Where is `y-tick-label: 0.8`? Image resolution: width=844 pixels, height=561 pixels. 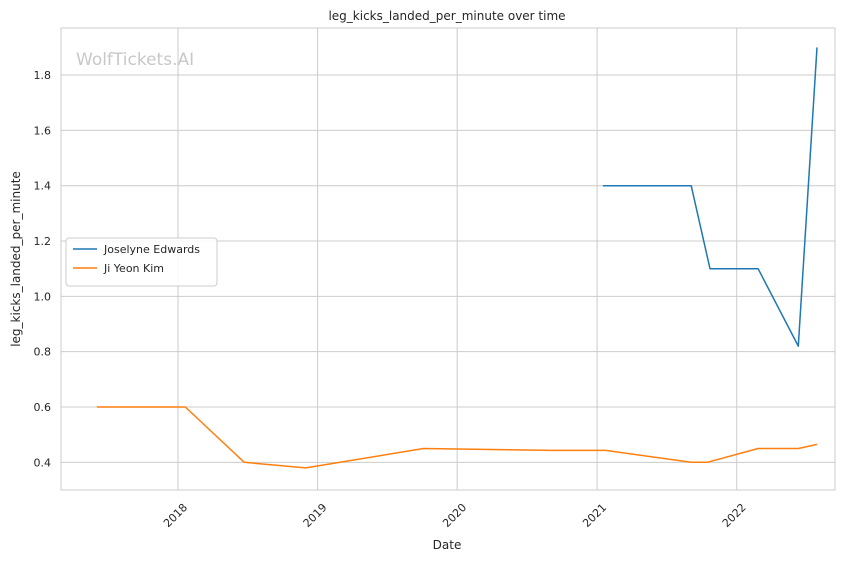
y-tick-label: 0.8 is located at coordinates (43, 352).